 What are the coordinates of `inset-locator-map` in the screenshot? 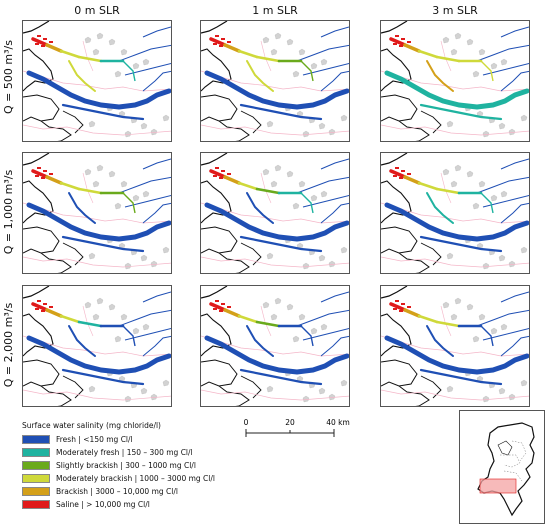 It's located at (502, 467).